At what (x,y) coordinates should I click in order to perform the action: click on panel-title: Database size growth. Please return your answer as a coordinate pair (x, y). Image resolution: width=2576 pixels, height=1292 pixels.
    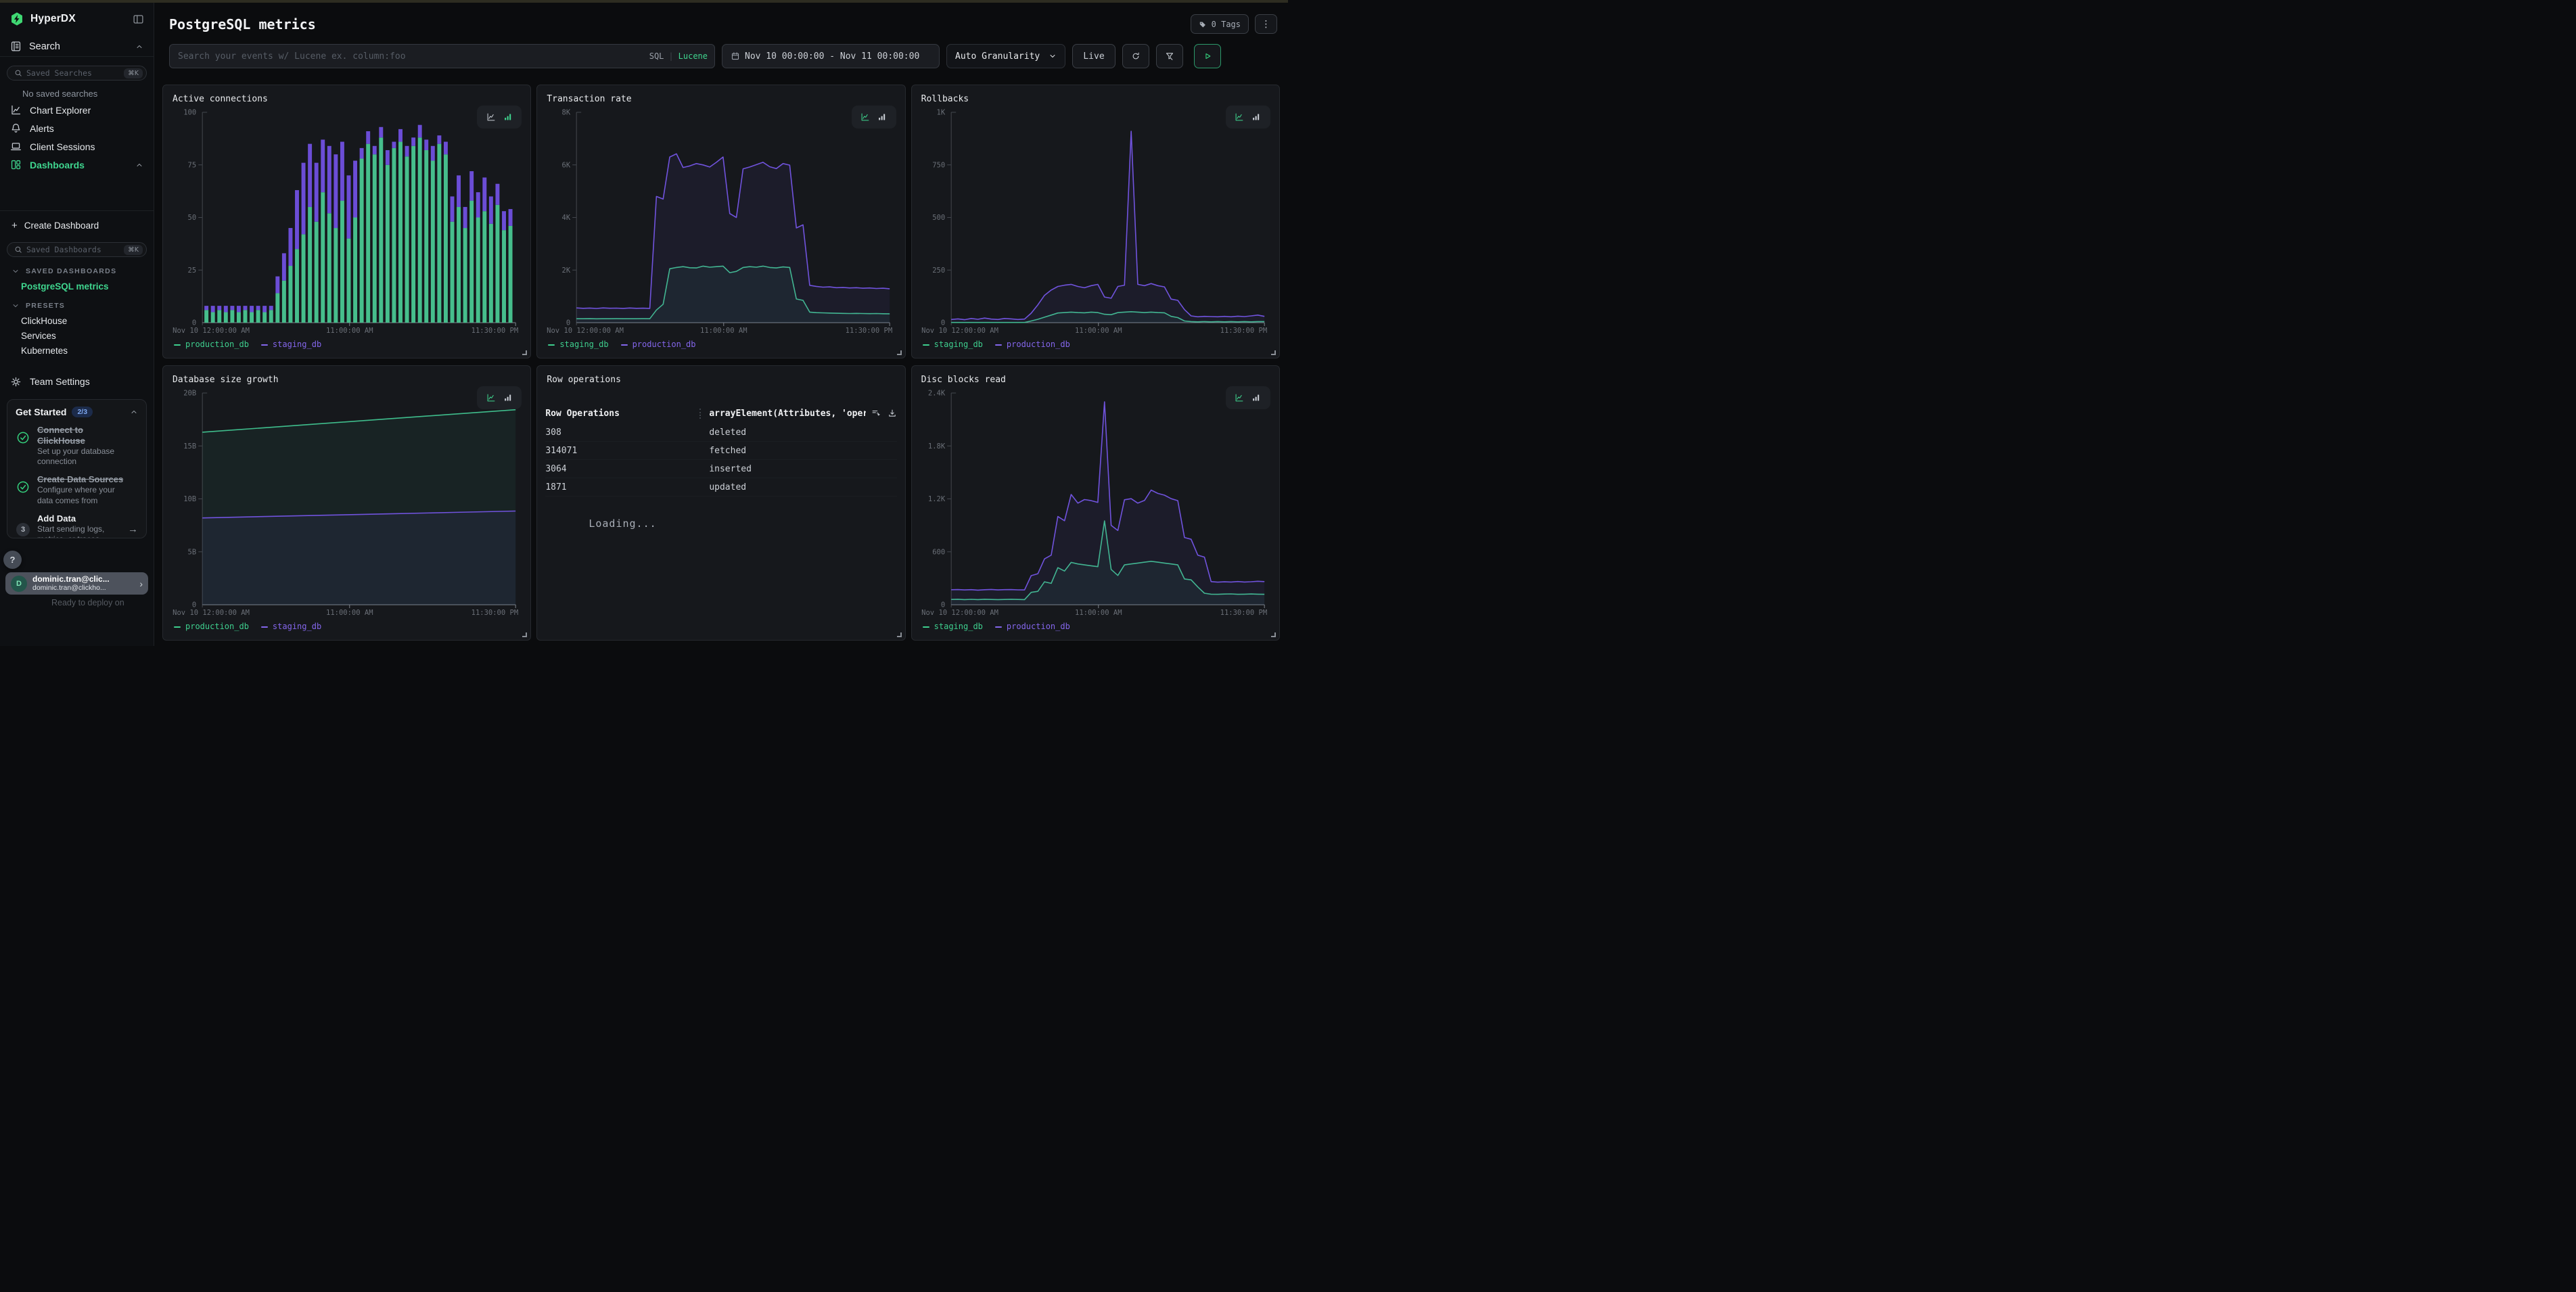
    Looking at the image, I should click on (225, 380).